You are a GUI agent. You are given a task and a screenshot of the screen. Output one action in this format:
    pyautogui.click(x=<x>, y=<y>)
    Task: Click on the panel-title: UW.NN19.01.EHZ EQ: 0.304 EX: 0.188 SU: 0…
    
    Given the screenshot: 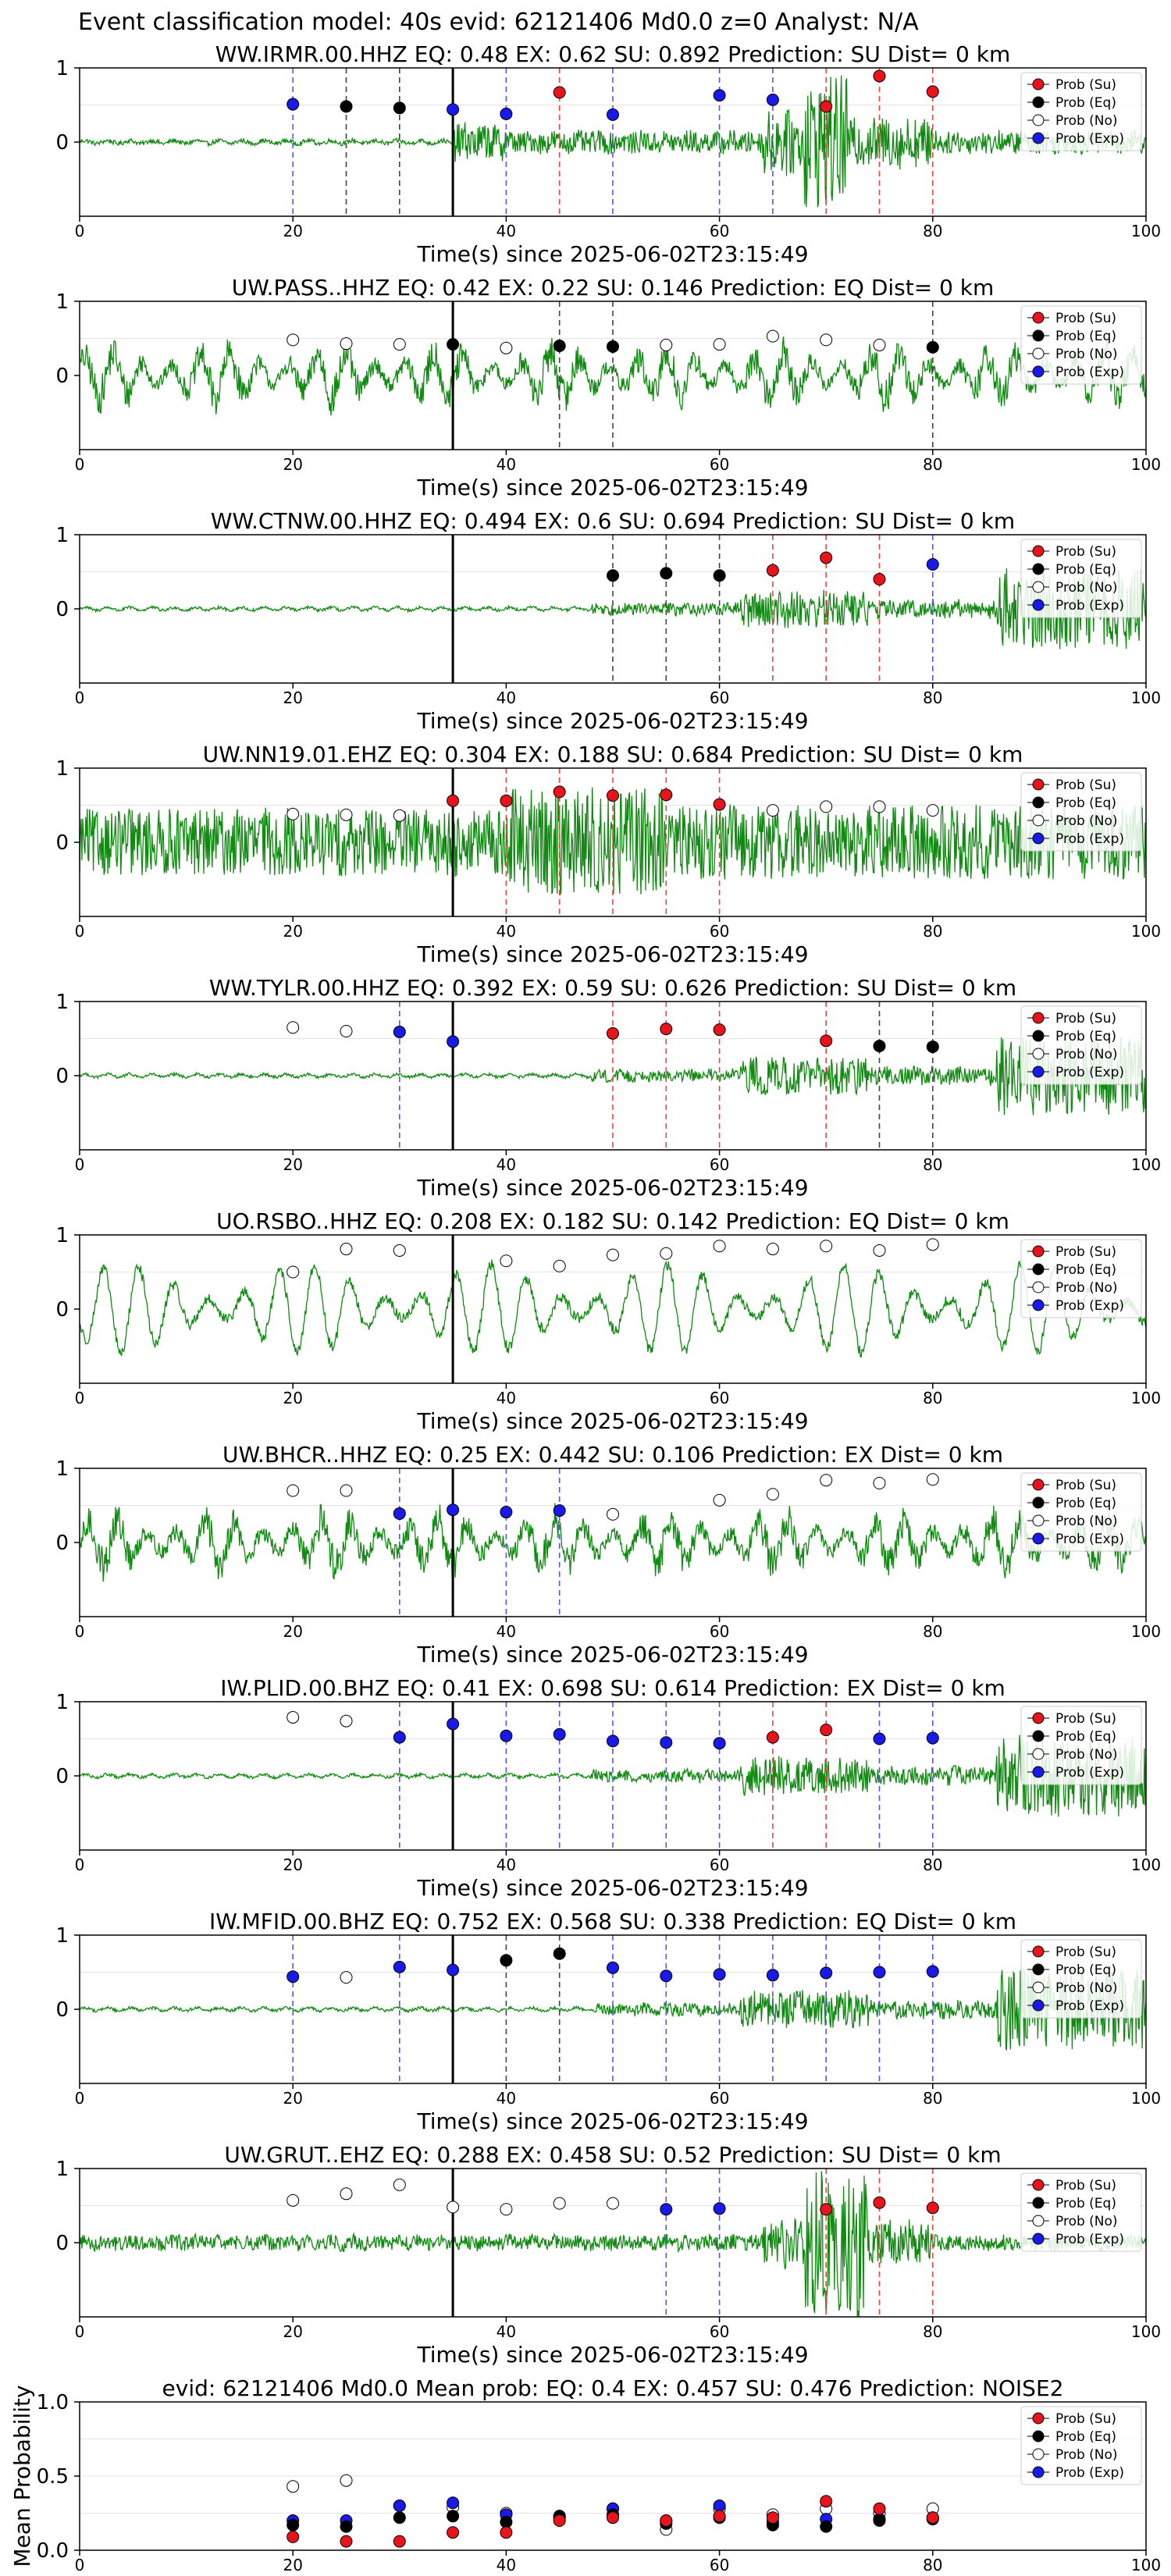 What is the action you would take?
    pyautogui.click(x=613, y=754)
    